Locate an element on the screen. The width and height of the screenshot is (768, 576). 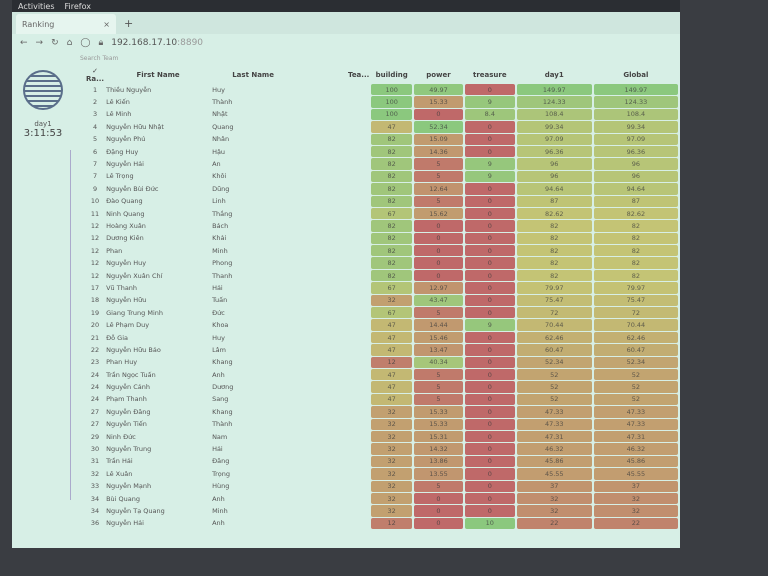
col-global: Global is located at coordinates (636, 75).